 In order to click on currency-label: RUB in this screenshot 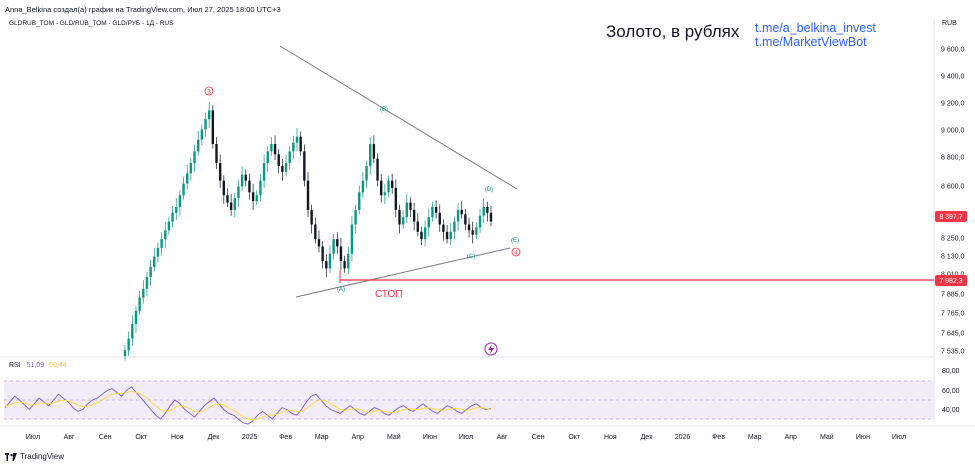, I will do `click(949, 23)`.